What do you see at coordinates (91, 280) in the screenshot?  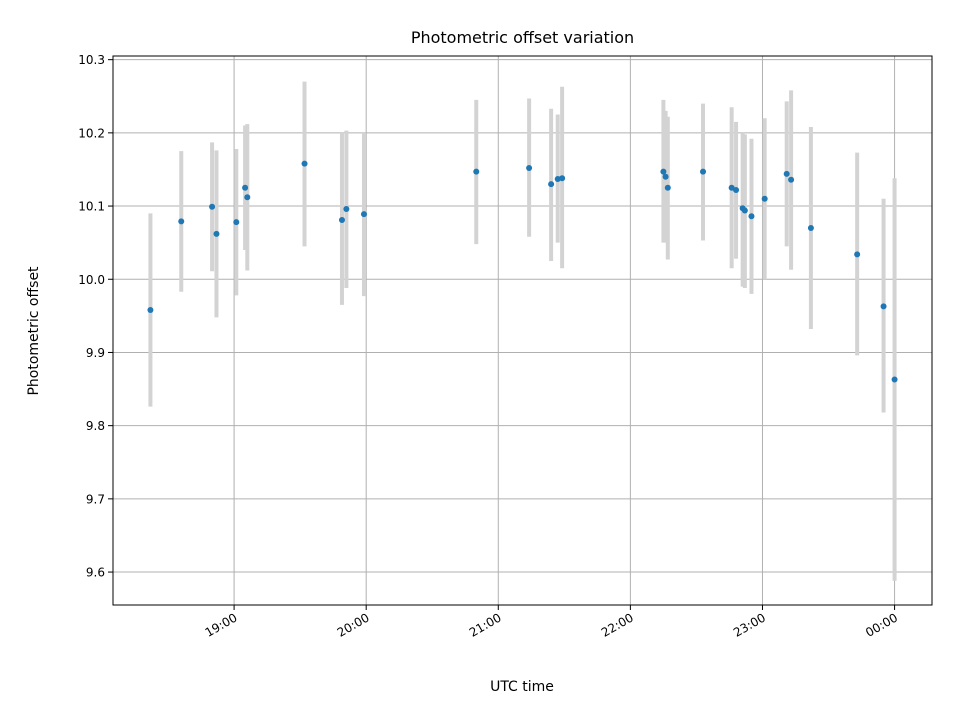 I see `y-tick-label: 10.0` at bounding box center [91, 280].